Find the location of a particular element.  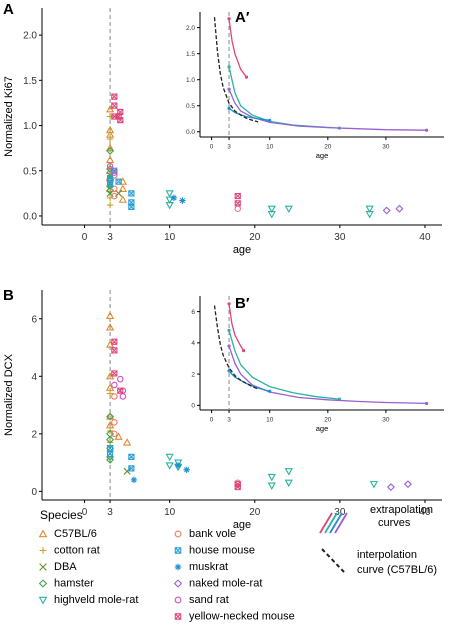

legend-label-dba: DBA is located at coordinates (65, 567).